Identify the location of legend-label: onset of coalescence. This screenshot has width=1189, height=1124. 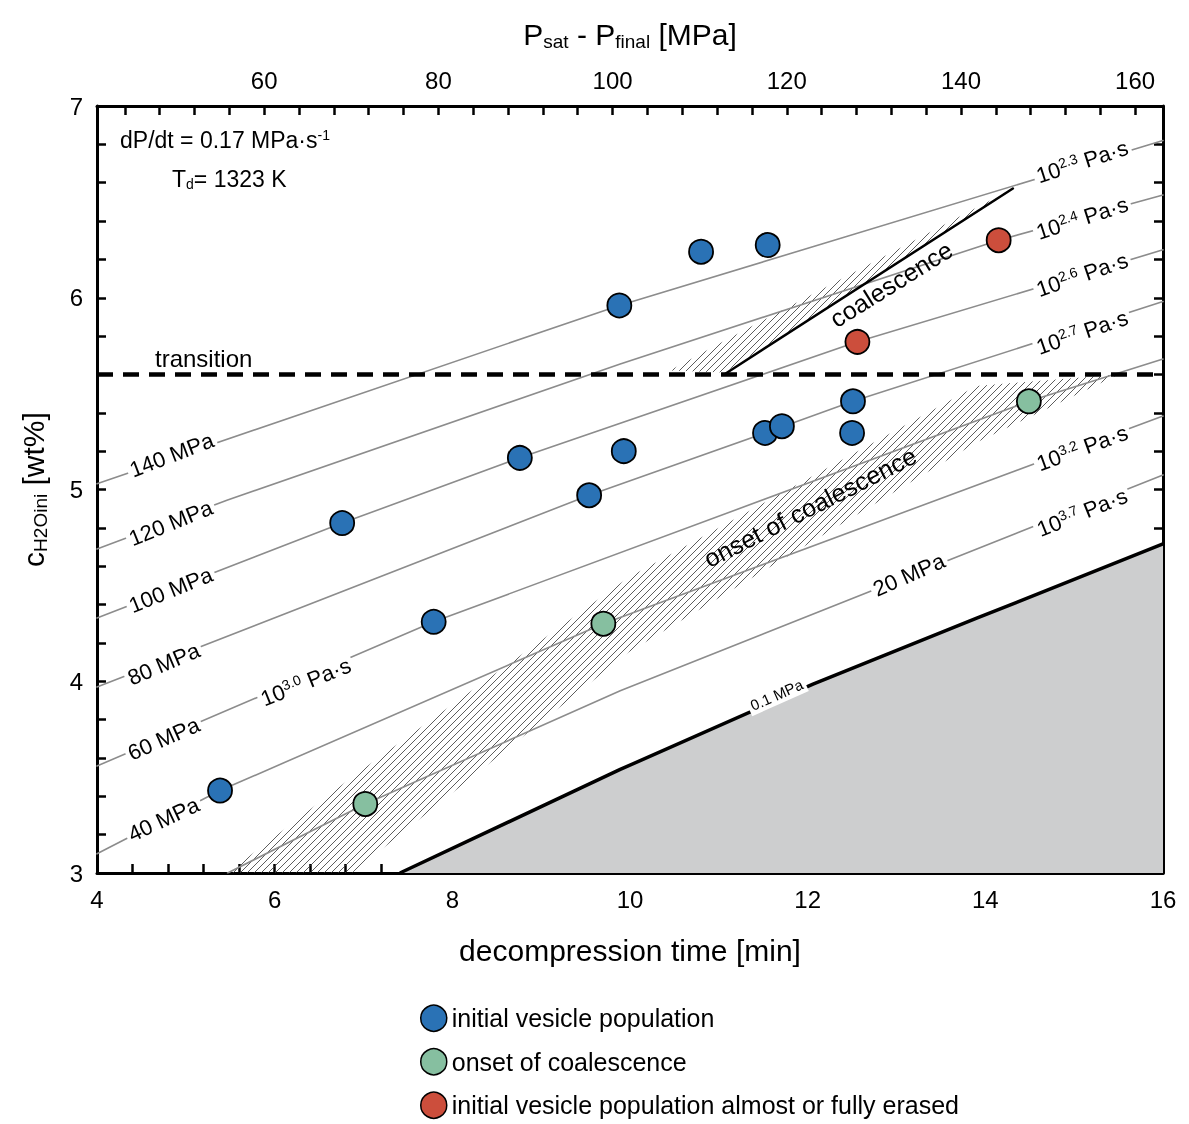
(569, 1061).